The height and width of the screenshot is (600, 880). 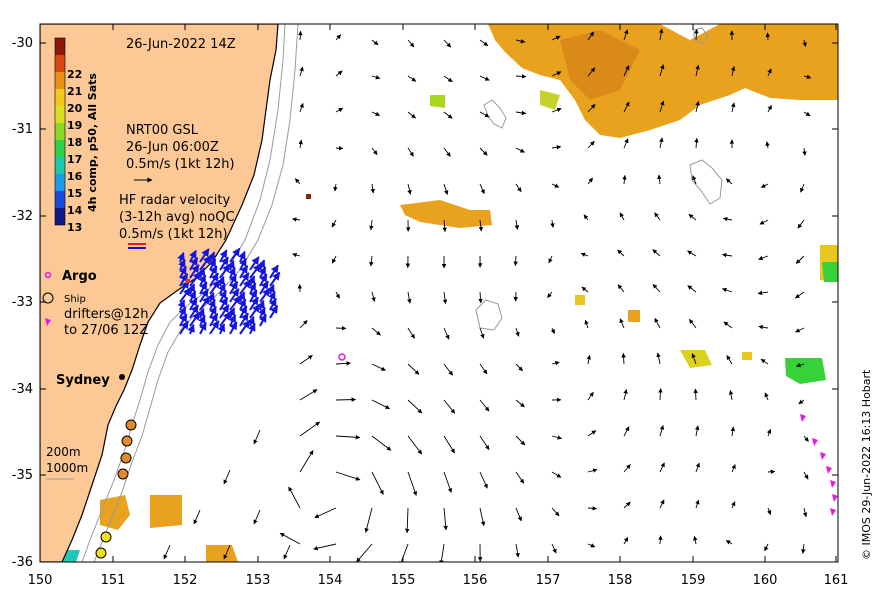 What do you see at coordinates (819, 465) in the screenshot?
I see `magenta-drifter-tracks` at bounding box center [819, 465].